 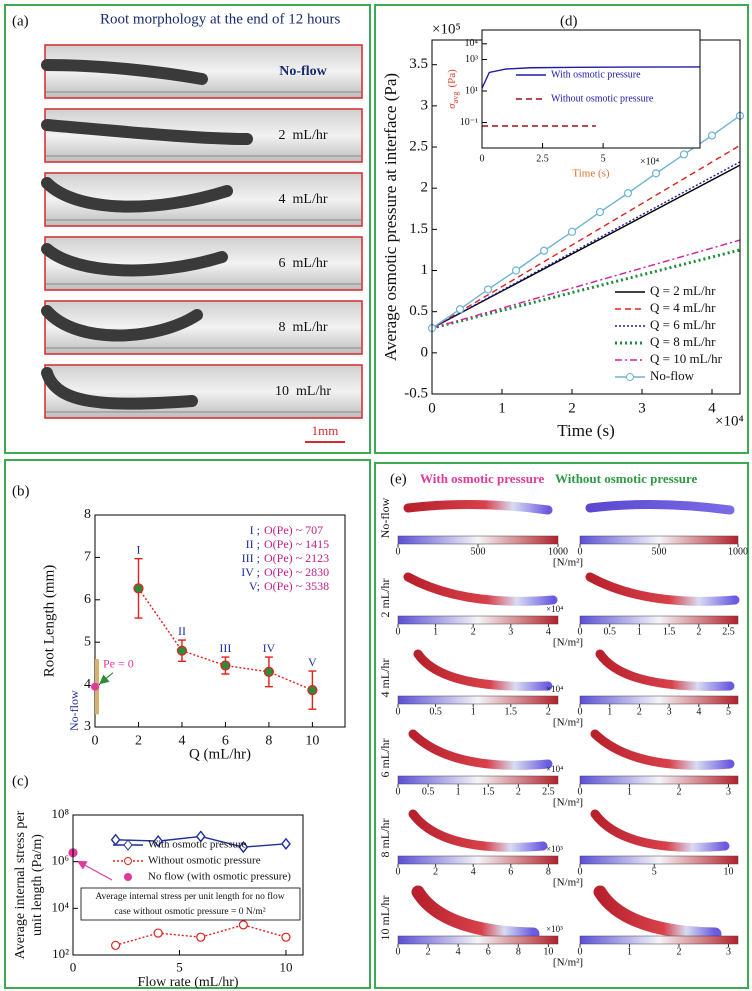 What do you see at coordinates (182, 631) in the screenshot?
I see `point-label: II` at bounding box center [182, 631].